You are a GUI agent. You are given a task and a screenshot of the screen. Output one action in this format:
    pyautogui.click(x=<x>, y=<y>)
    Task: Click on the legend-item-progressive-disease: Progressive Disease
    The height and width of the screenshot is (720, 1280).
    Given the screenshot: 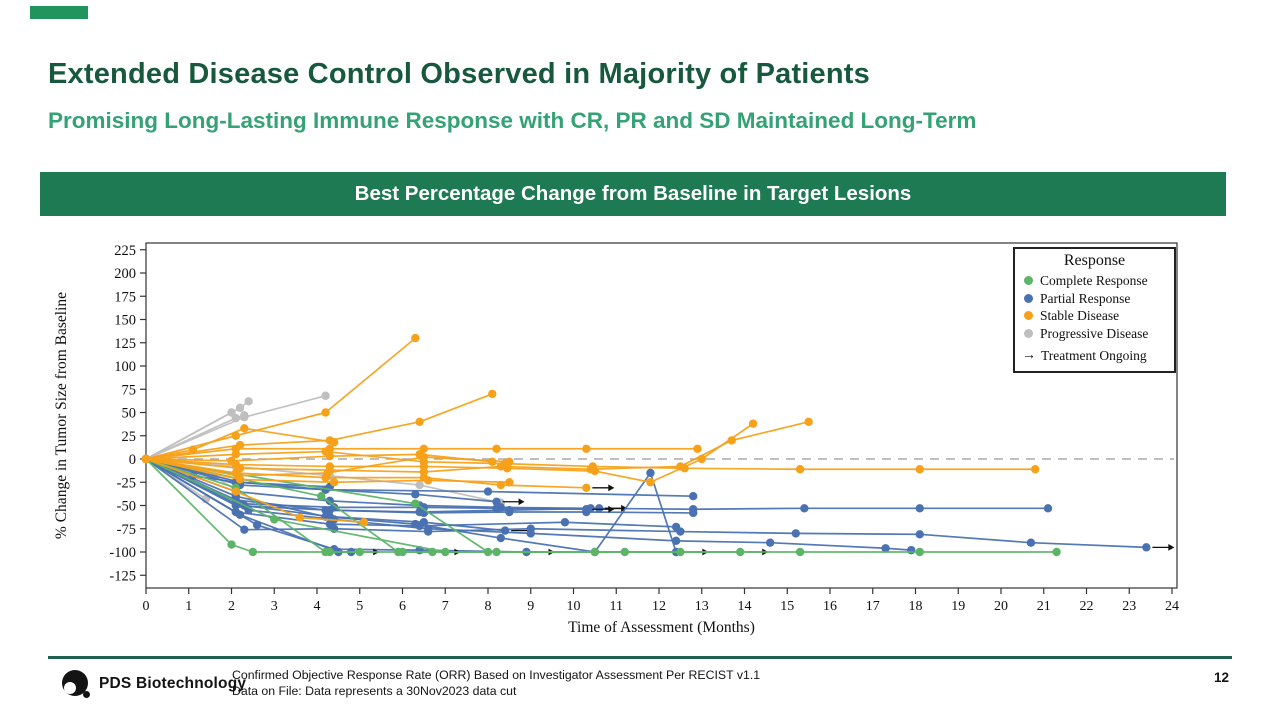 What is the action you would take?
    pyautogui.click(x=1094, y=334)
    